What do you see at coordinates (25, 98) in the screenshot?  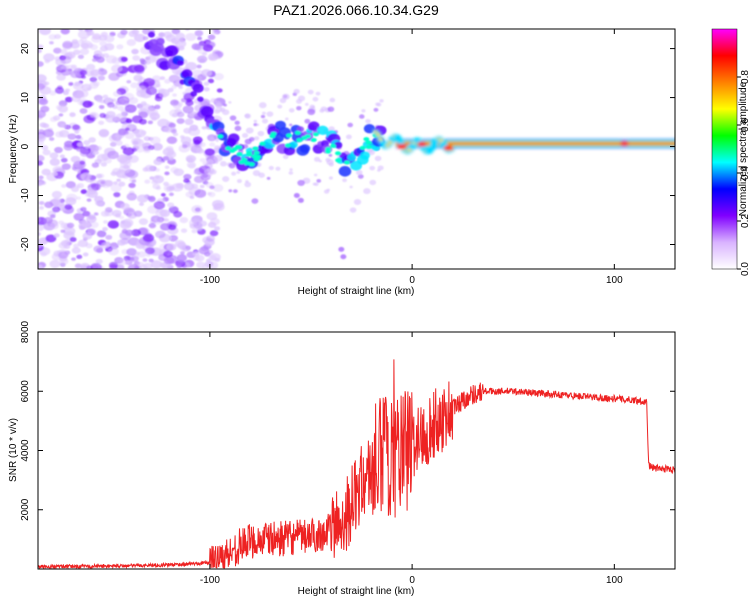 I see `spectrogram-y-tick-label: 10` at bounding box center [25, 98].